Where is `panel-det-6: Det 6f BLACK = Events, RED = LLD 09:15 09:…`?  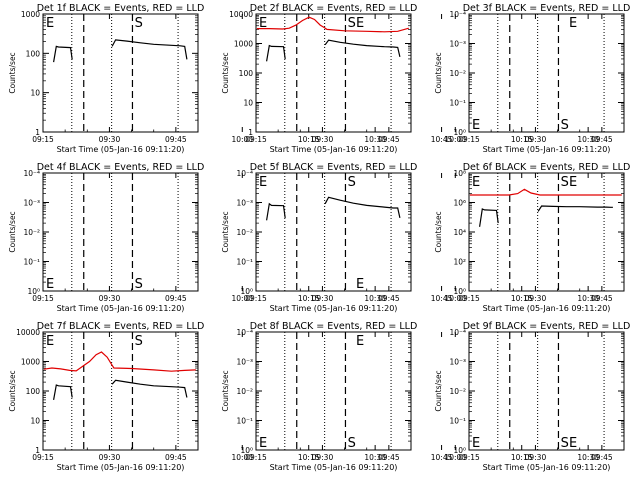
panel-det-6: Det 6f BLACK = Events, RED = LLD 09:15 09:… is located at coordinates (532, 237).